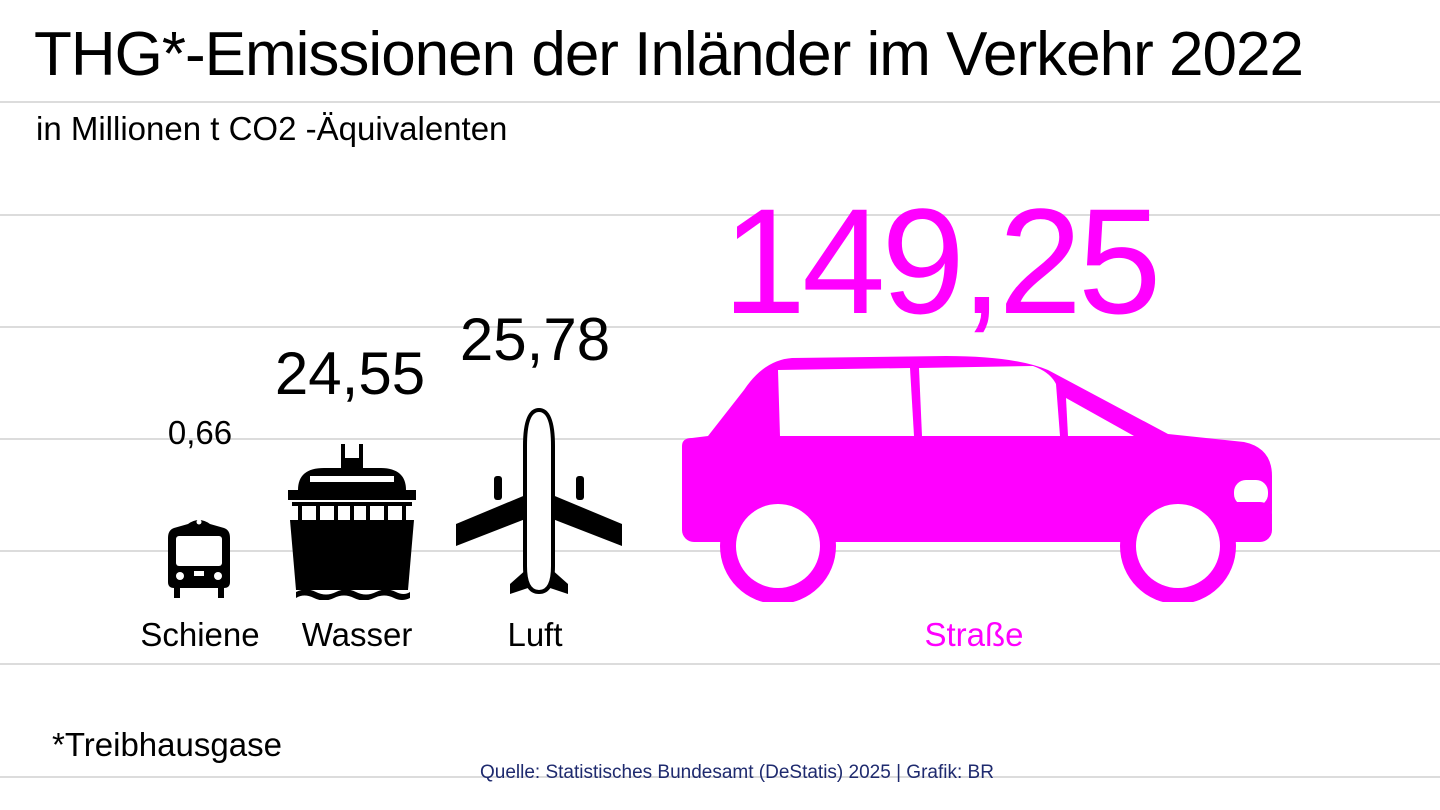 This screenshot has width=1440, height=810. Describe the element at coordinates (942, 261) in the screenshot. I see `value-label-strasse: 149,25` at that location.